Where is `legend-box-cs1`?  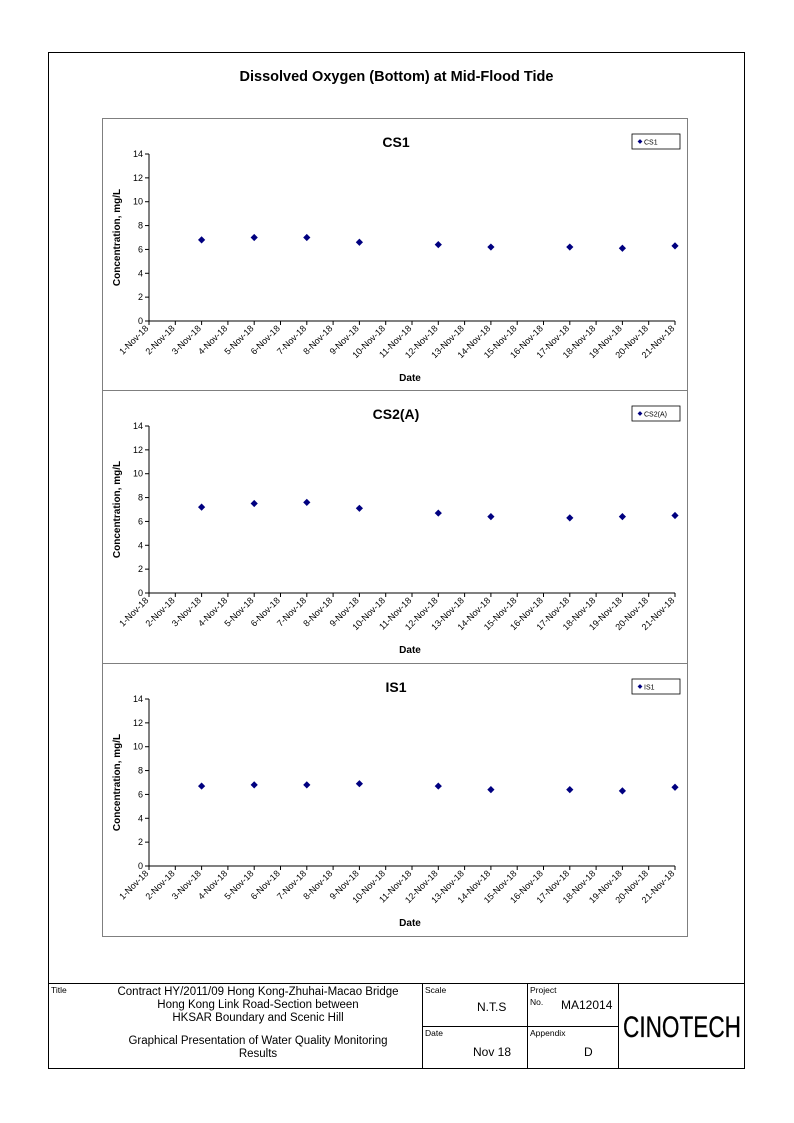 legend-box-cs1 is located at coordinates (656, 141).